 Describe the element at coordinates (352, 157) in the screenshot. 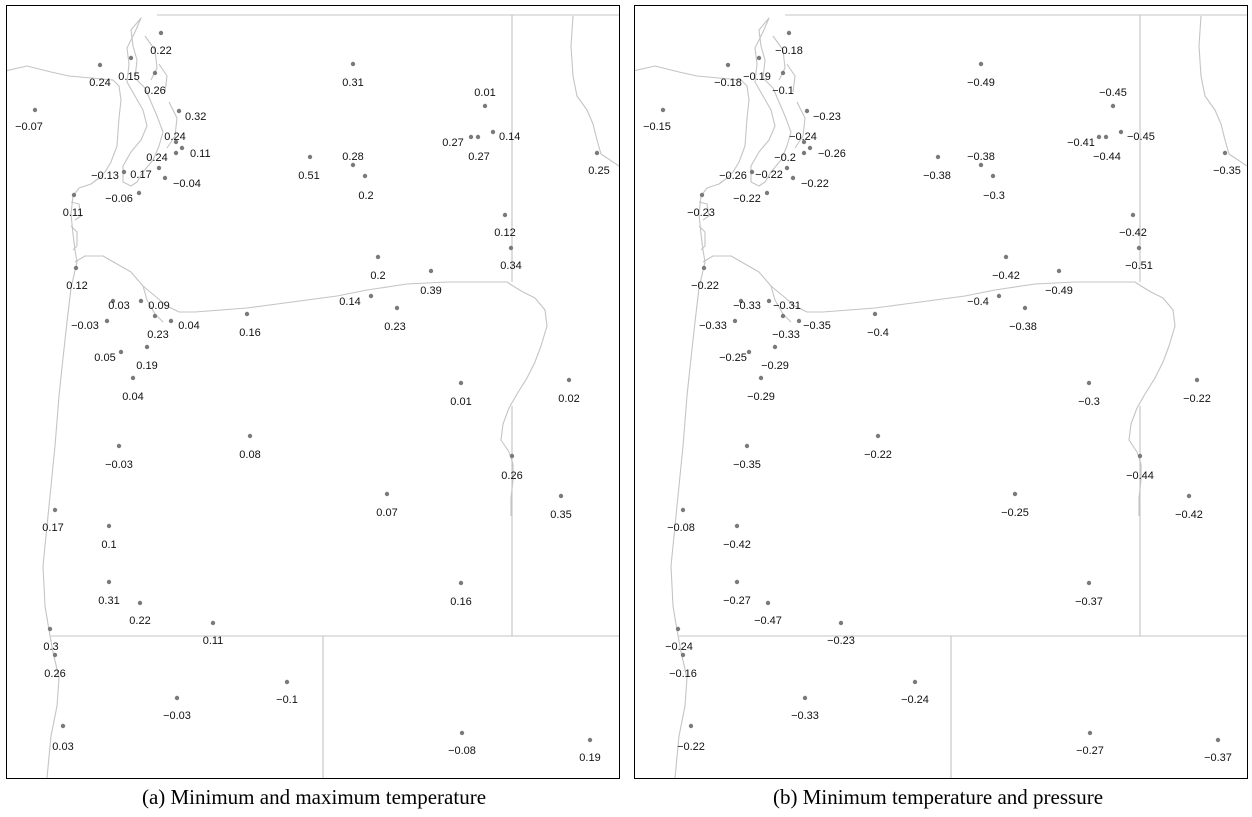

I see `panel-a-station-label: 0.28` at that location.